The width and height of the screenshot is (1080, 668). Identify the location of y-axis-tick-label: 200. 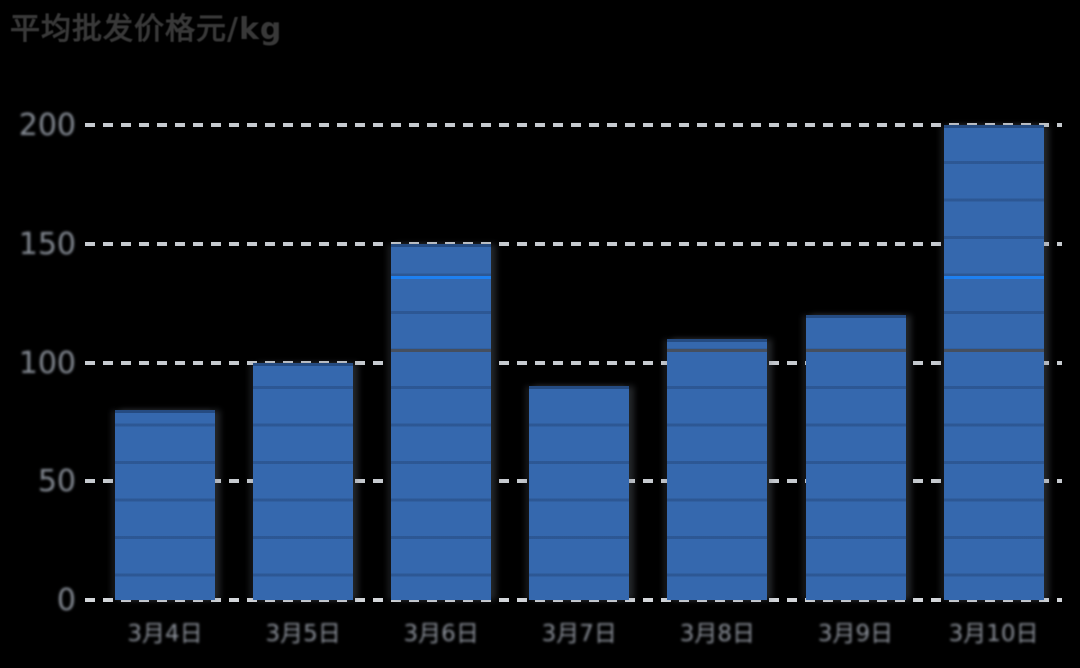
(47, 125).